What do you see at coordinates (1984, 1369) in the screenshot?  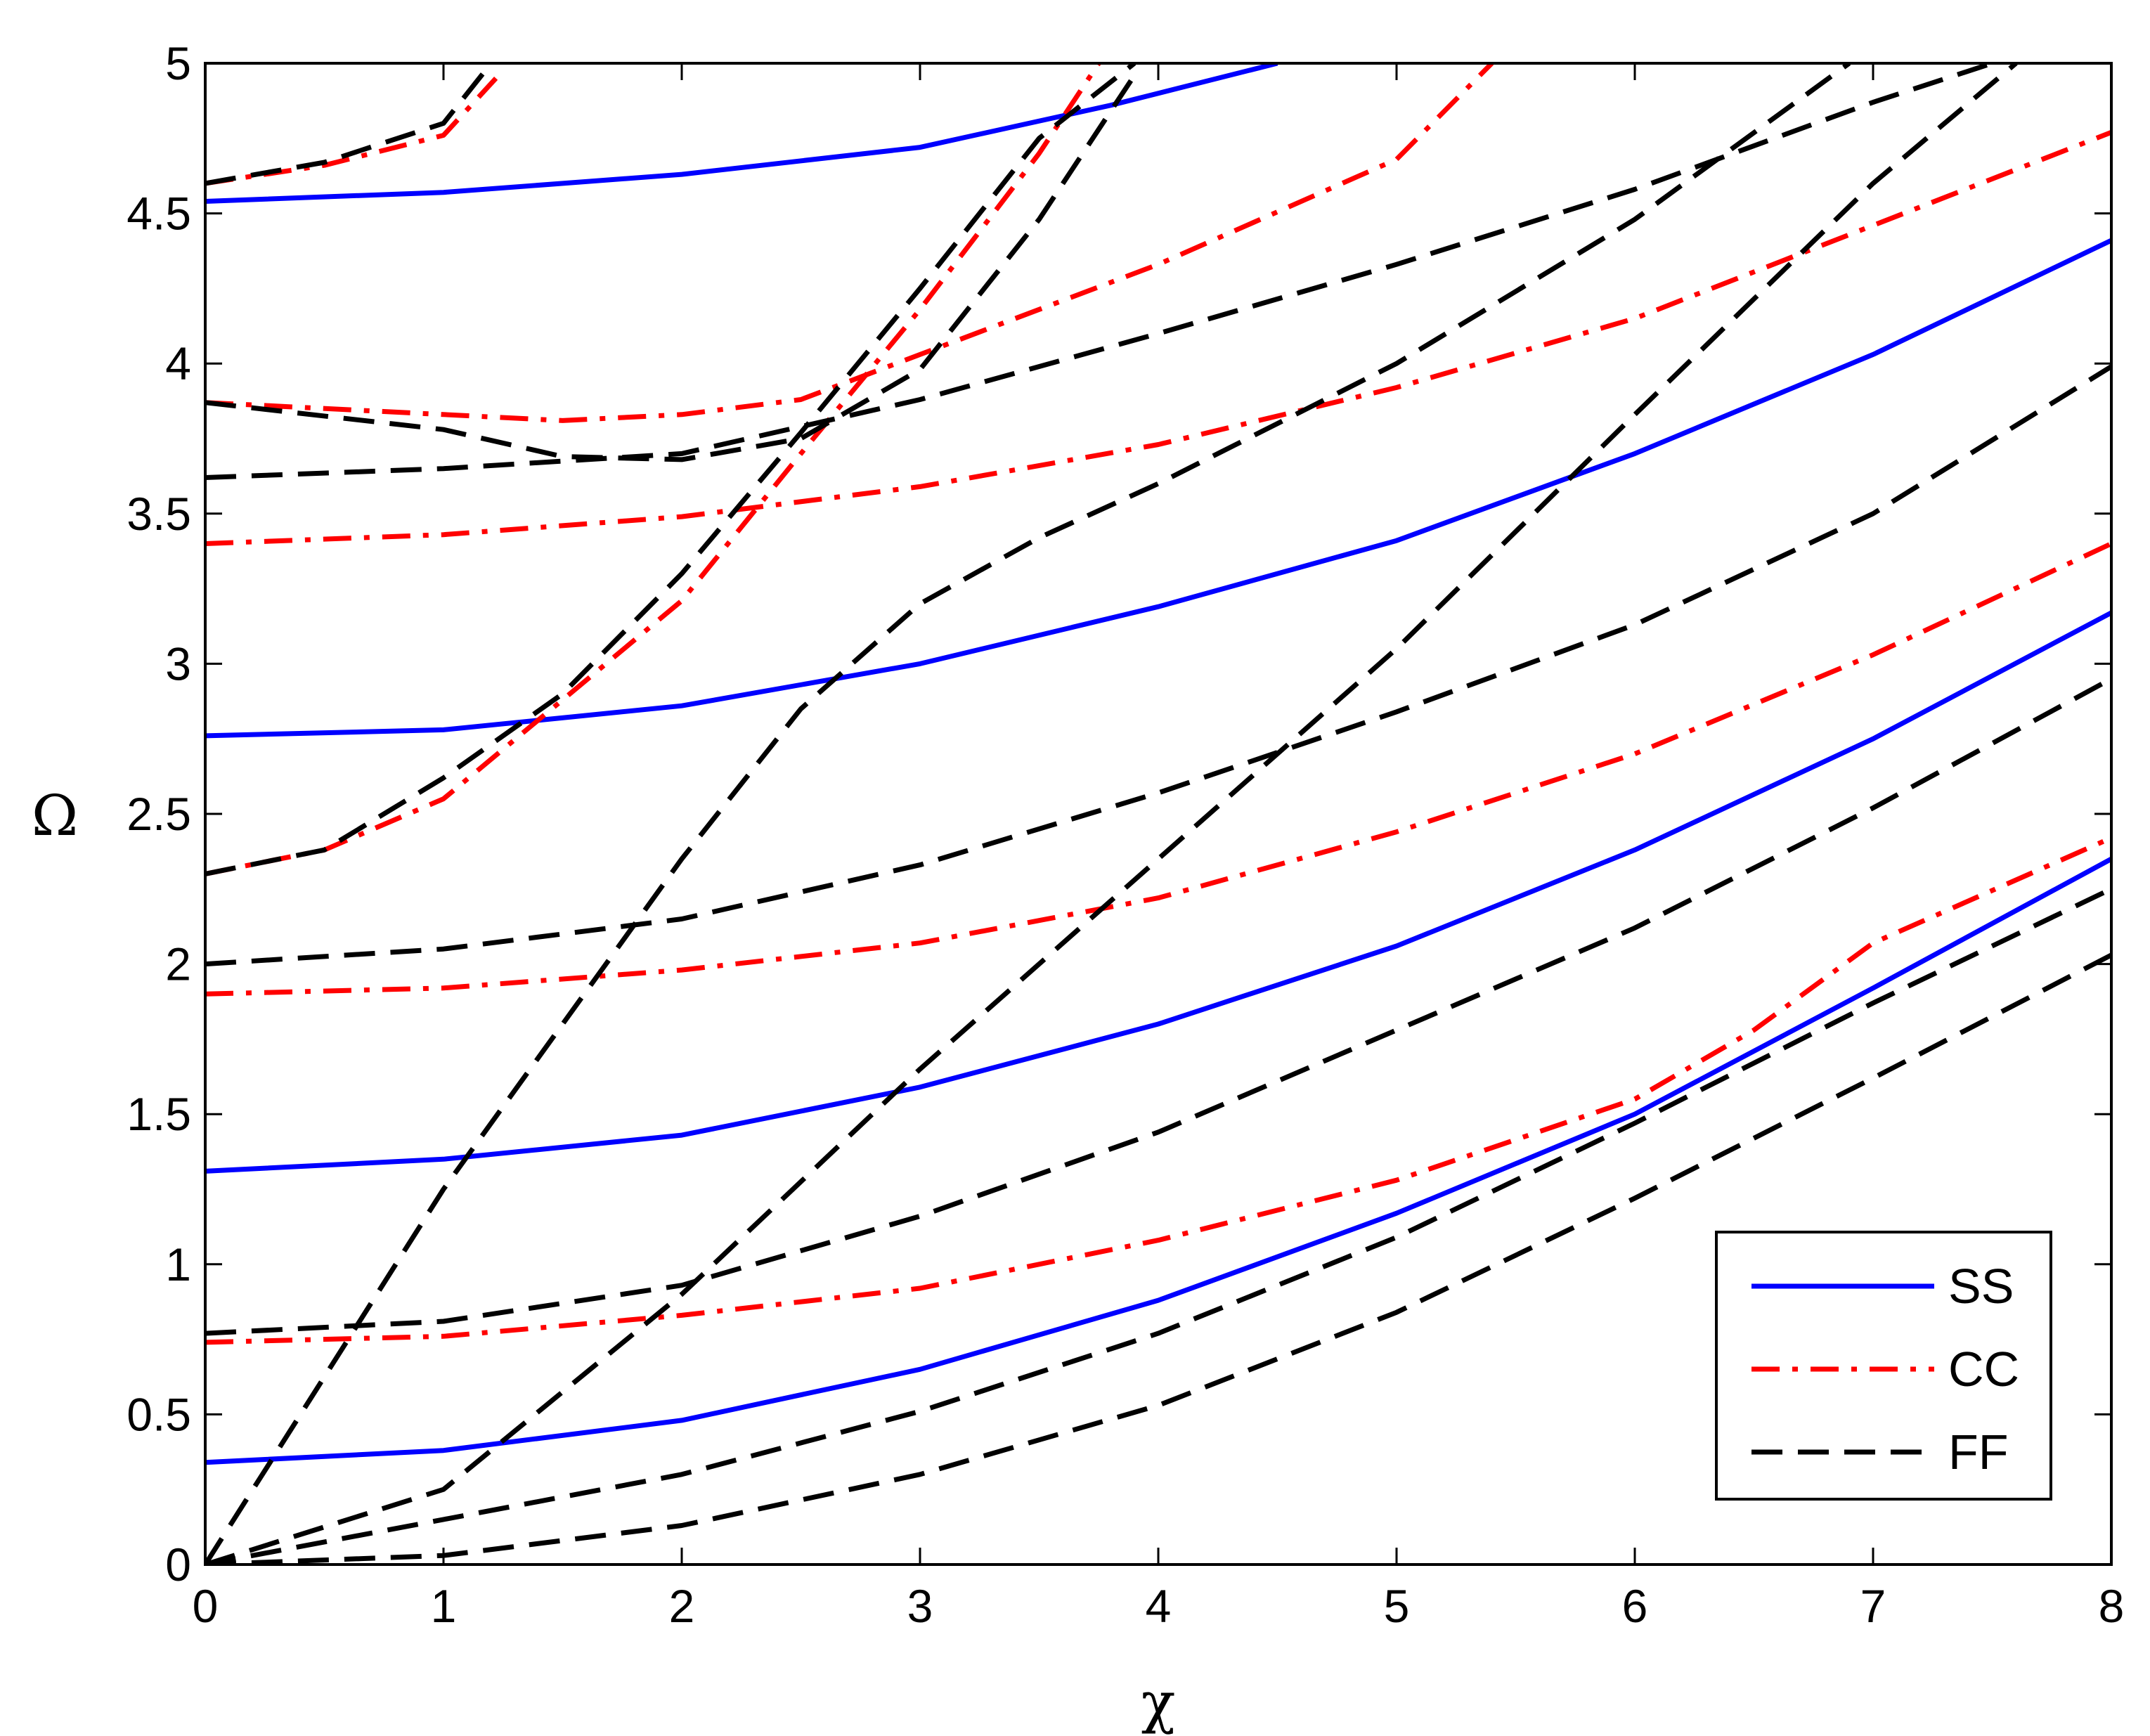 I see `legend-label-cc: CC` at bounding box center [1984, 1369].